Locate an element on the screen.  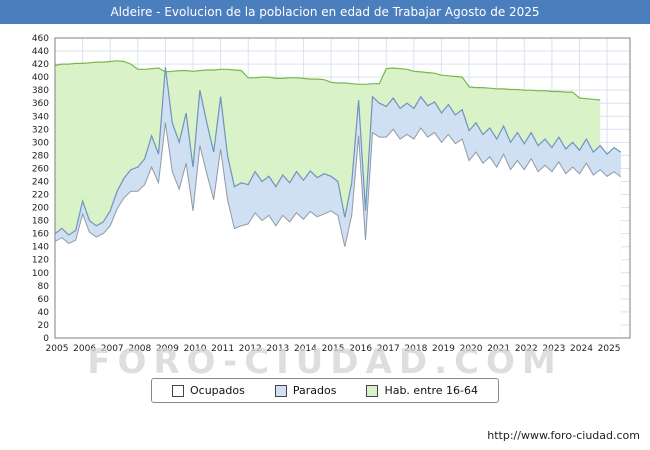
svg-text: 300 is located at coordinates (40, 143).